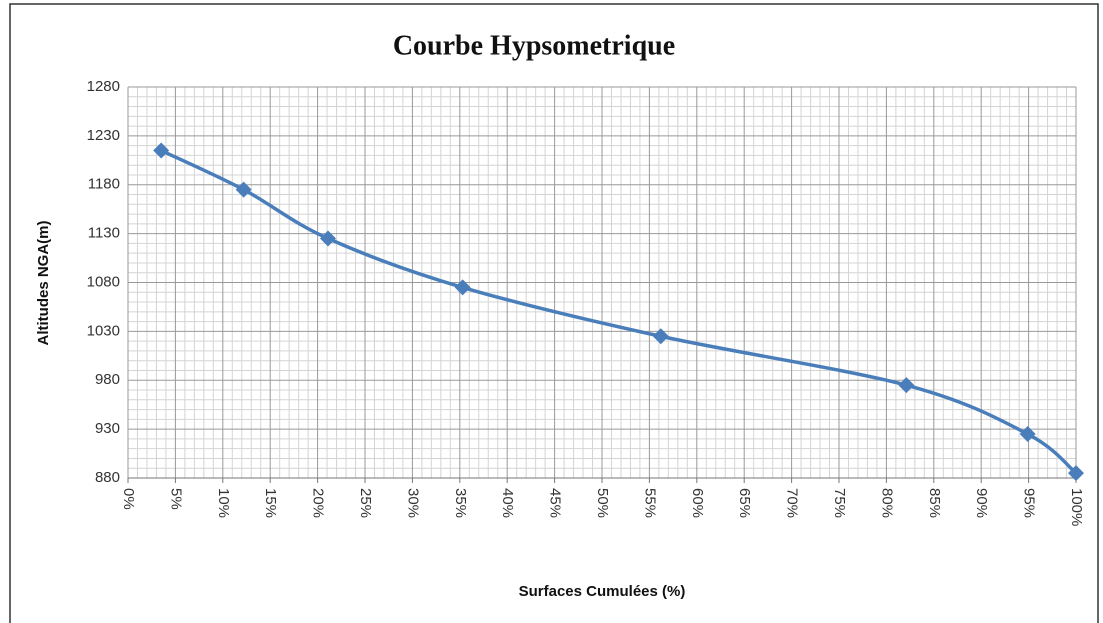  What do you see at coordinates (270, 503) in the screenshot?
I see `x-tick-label: 15%` at bounding box center [270, 503].